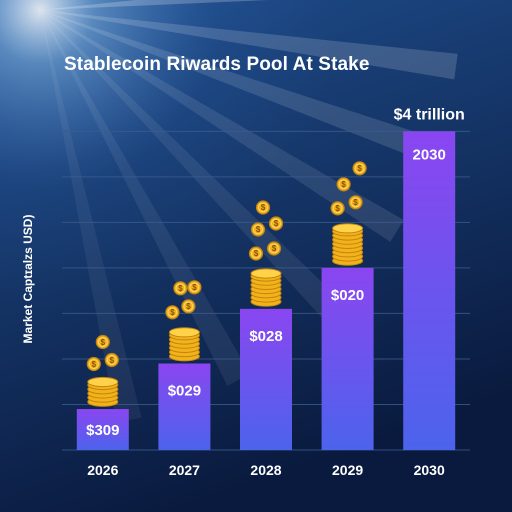 Image resolution: width=512 pixels, height=512 pixels. I want to click on chart-title: Stablecoin Rіwards Pool At Stake, so click(217, 64).